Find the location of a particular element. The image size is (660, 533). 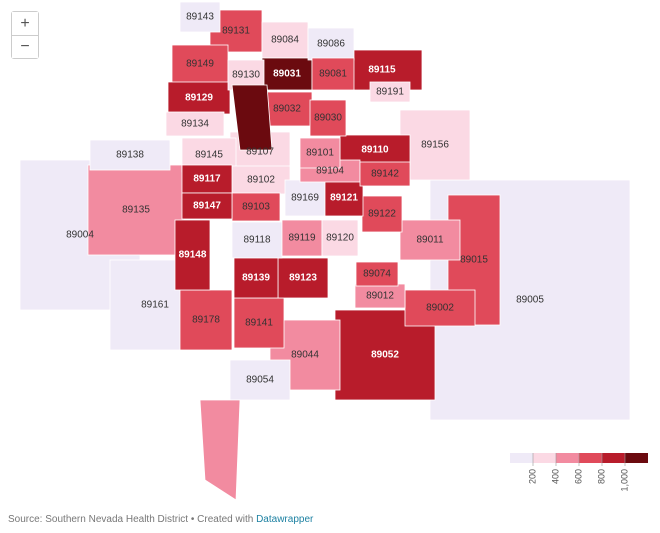

zip-label: 89156 is located at coordinates (435, 145).